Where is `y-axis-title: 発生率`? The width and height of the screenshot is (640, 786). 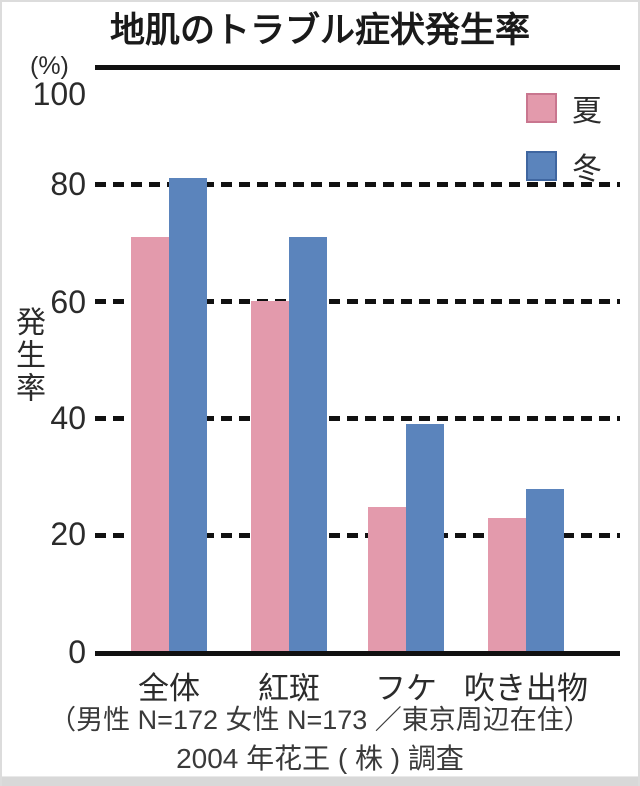
y-axis-title: 発生率 is located at coordinates (27, 355).